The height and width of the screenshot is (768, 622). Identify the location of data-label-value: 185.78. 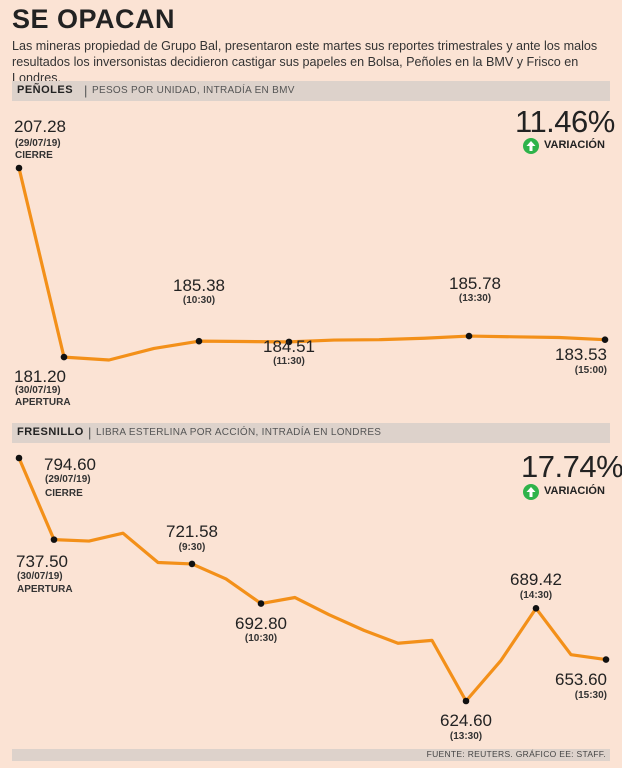
(475, 283).